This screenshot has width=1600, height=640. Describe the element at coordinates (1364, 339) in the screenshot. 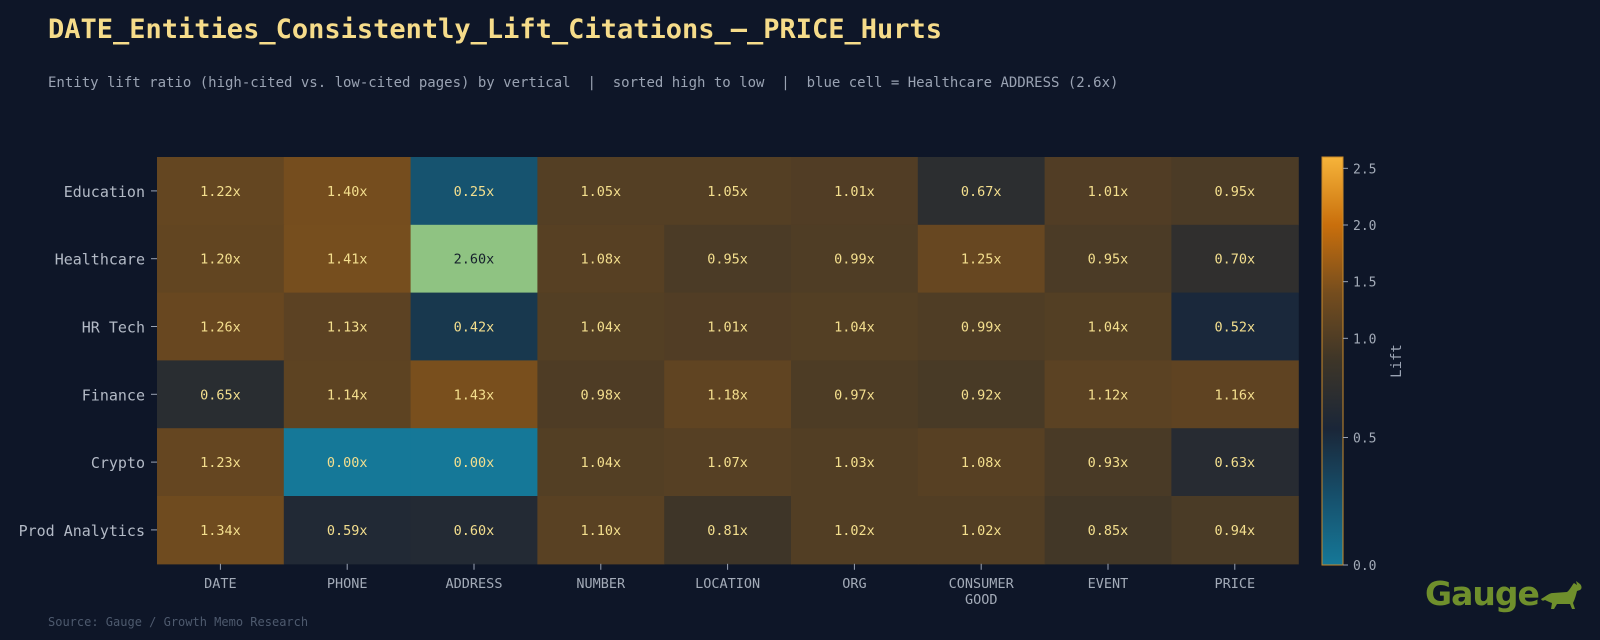

I see `colorbar-tick-label: 1.0` at that location.